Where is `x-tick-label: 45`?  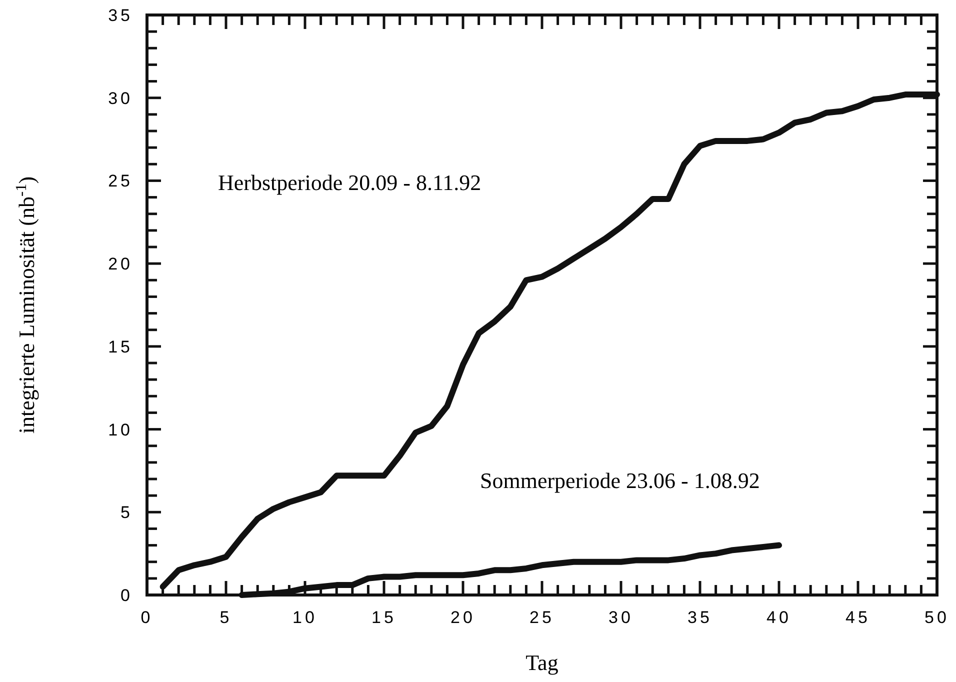 x-tick-label: 45 is located at coordinates (858, 617).